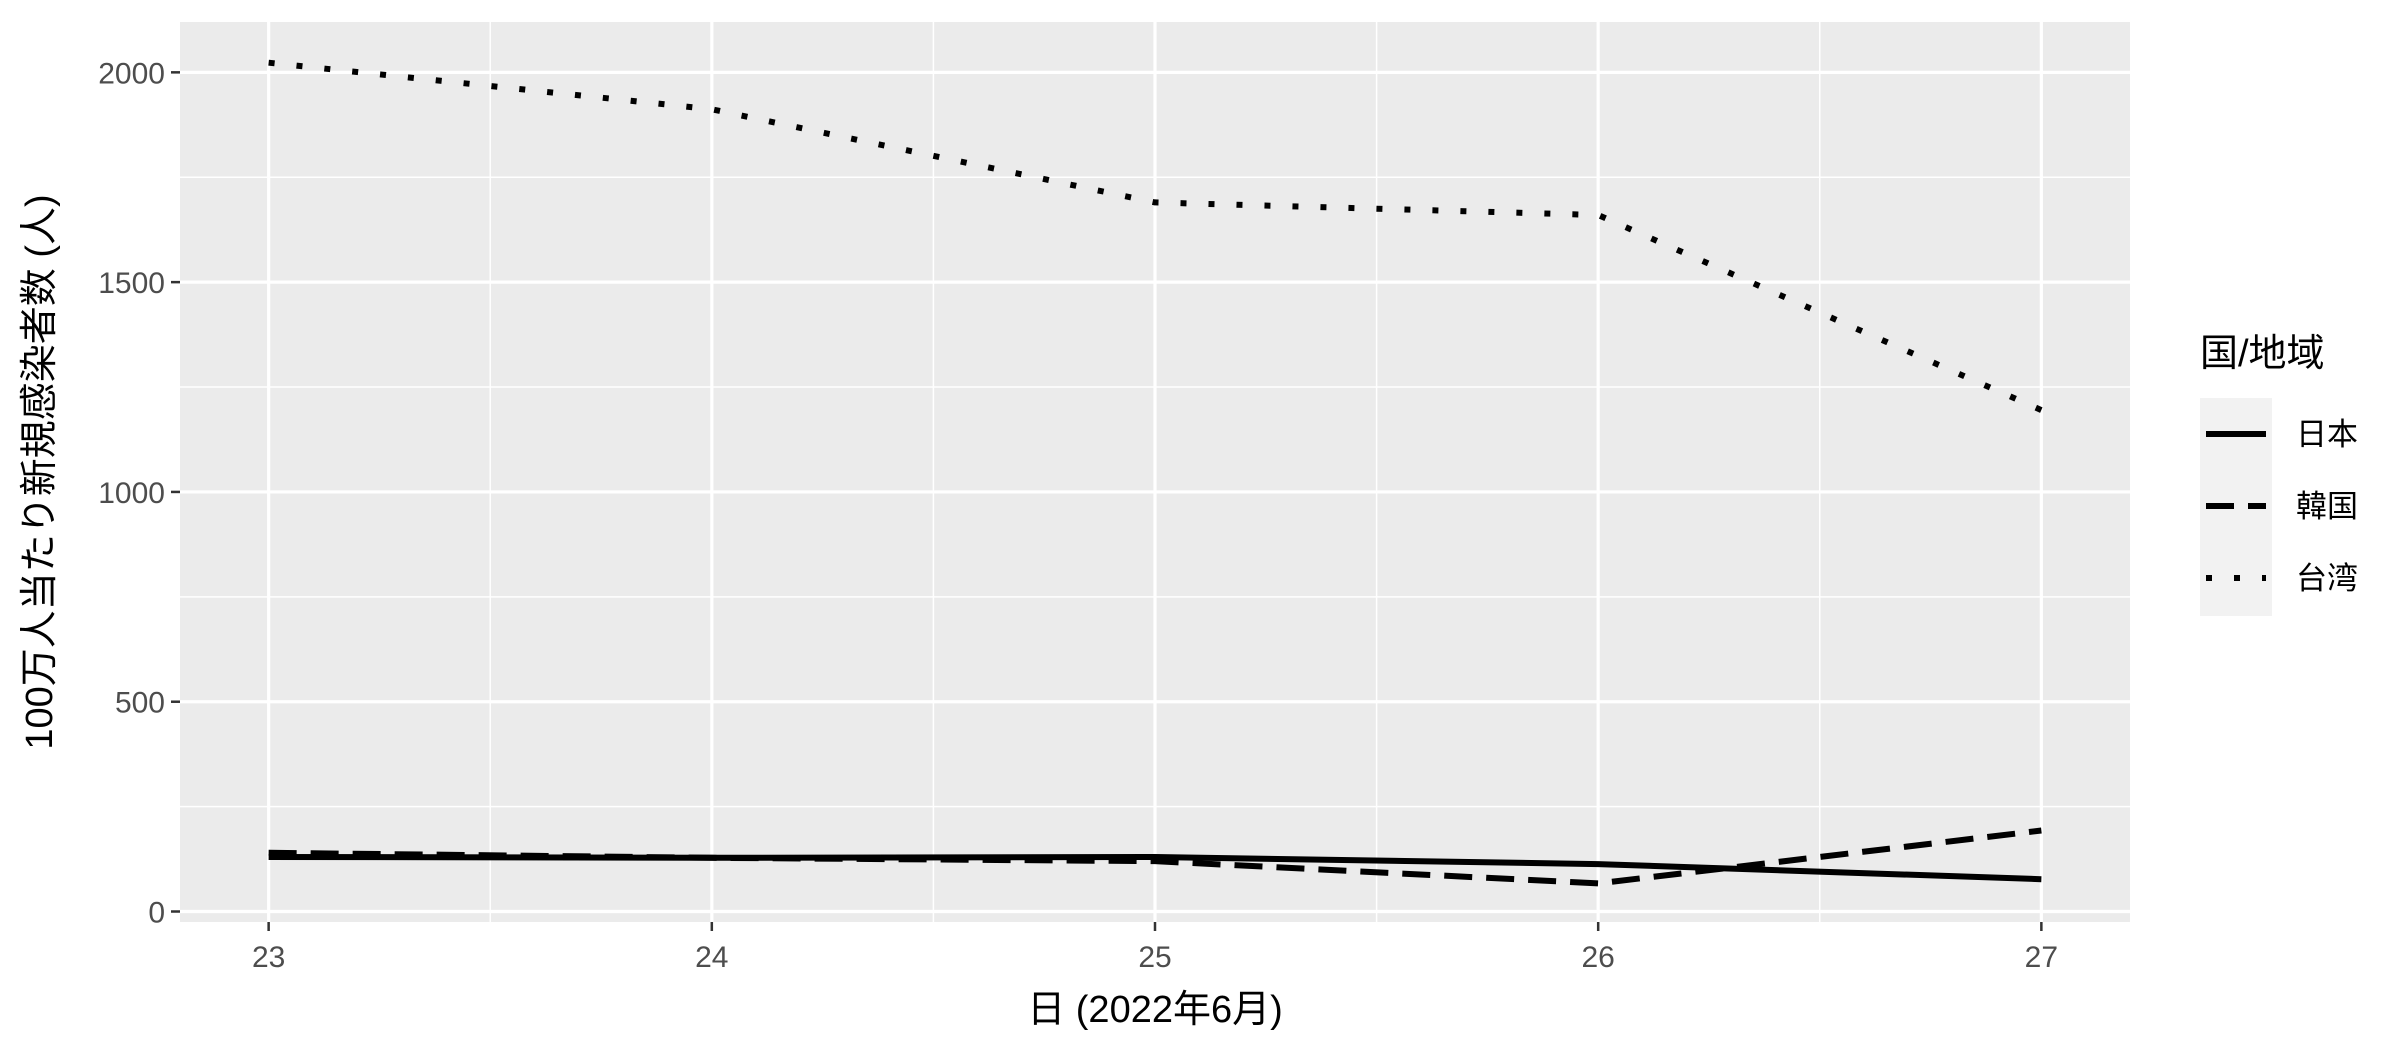 The width and height of the screenshot is (2400, 1050). Describe the element at coordinates (268, 957) in the screenshot. I see `x-tick-label: 23` at that location.